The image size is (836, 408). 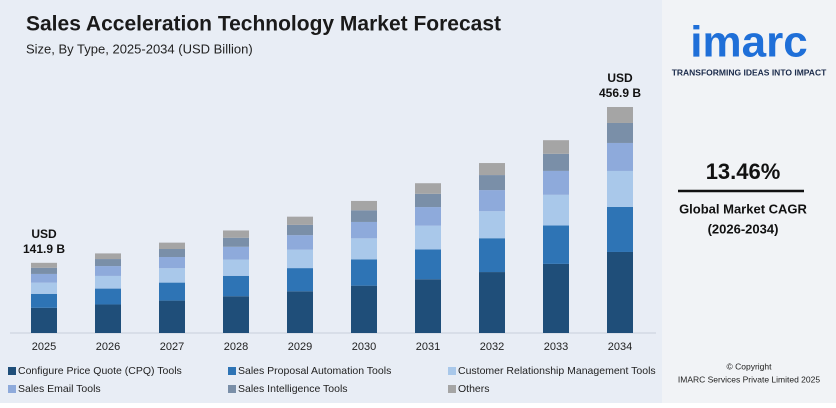 What do you see at coordinates (44, 249) in the screenshot?
I see `total-label: 141.9 B` at bounding box center [44, 249].